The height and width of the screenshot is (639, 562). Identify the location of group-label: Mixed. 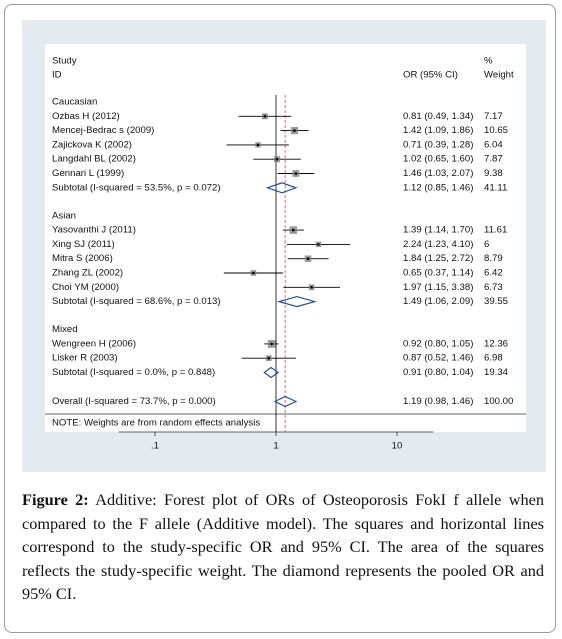
(65, 329).